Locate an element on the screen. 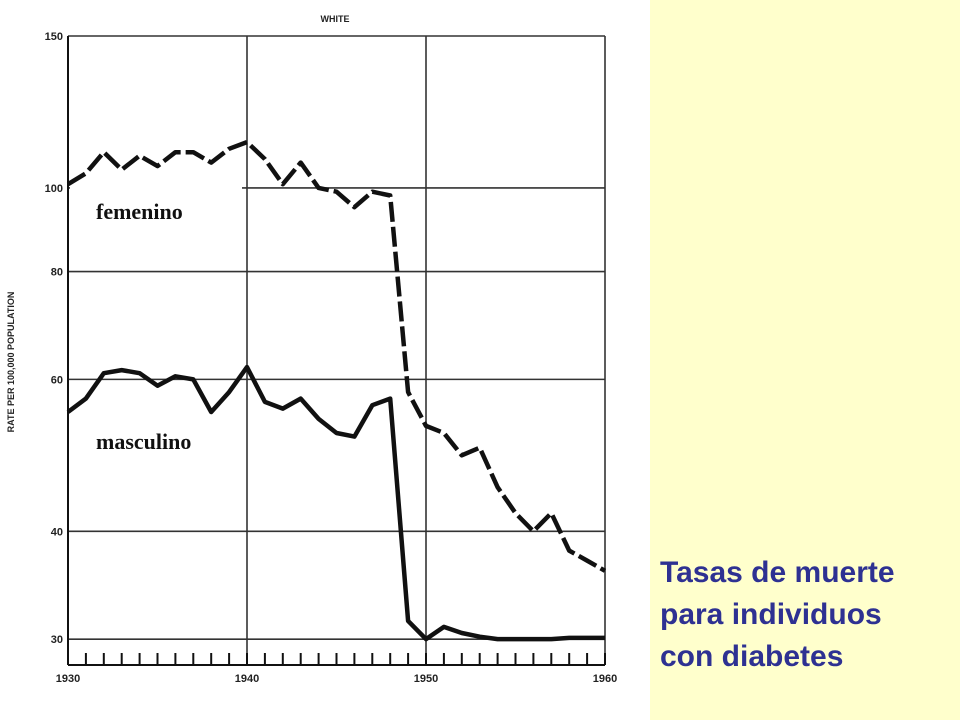 This screenshot has width=960, height=720. series-label-masculino: masculino is located at coordinates (143, 441).